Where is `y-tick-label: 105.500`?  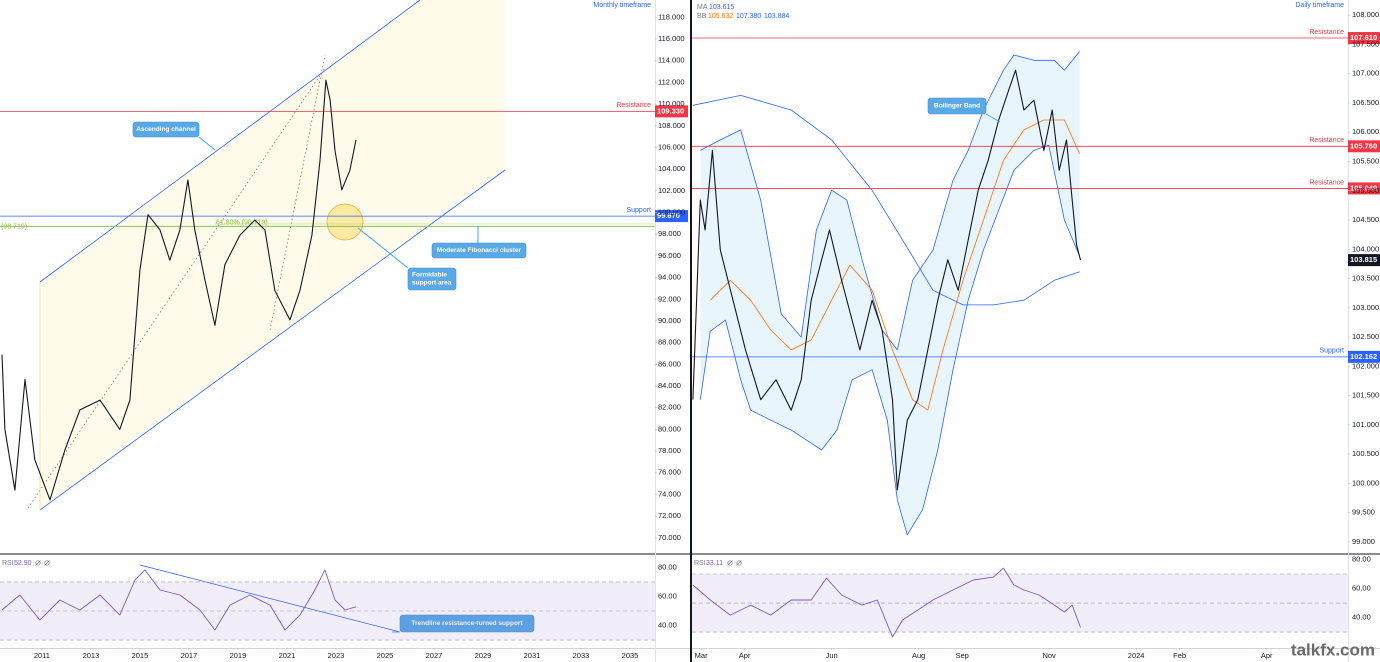
y-tick-label: 105.500 is located at coordinates (1365, 160).